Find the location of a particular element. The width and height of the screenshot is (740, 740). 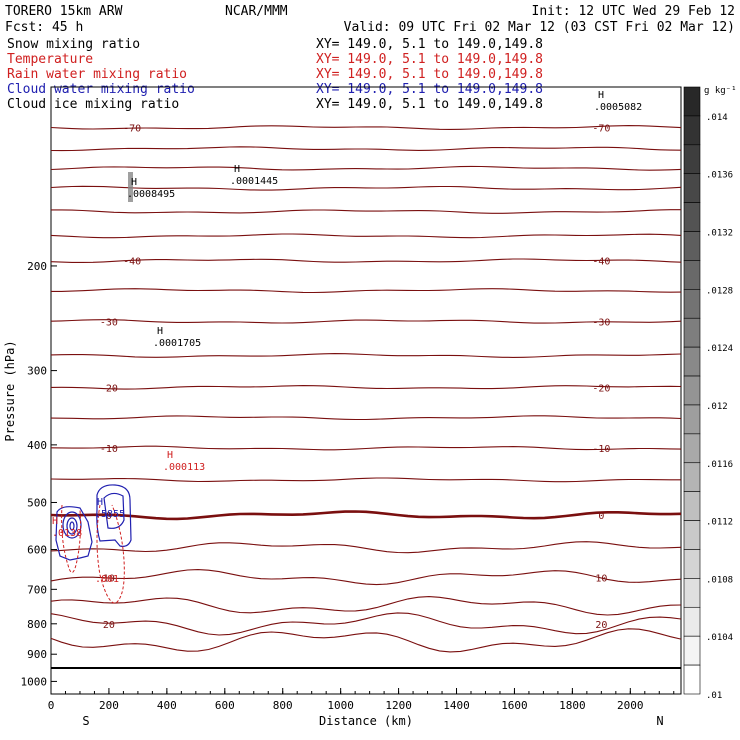

center-label: NCAR/MMM is located at coordinates (256, 11).